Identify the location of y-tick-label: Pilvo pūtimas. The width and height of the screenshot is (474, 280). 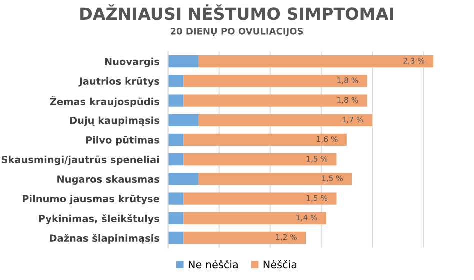
(123, 141).